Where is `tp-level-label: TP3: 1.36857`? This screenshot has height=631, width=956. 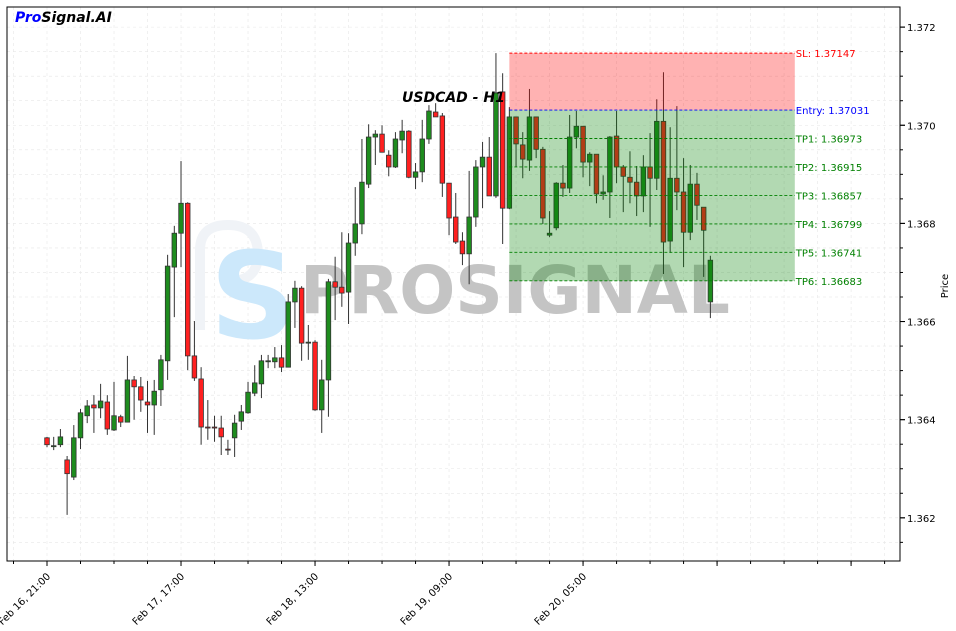
tp-level-label: TP3: 1.36857 is located at coordinates (828, 196).